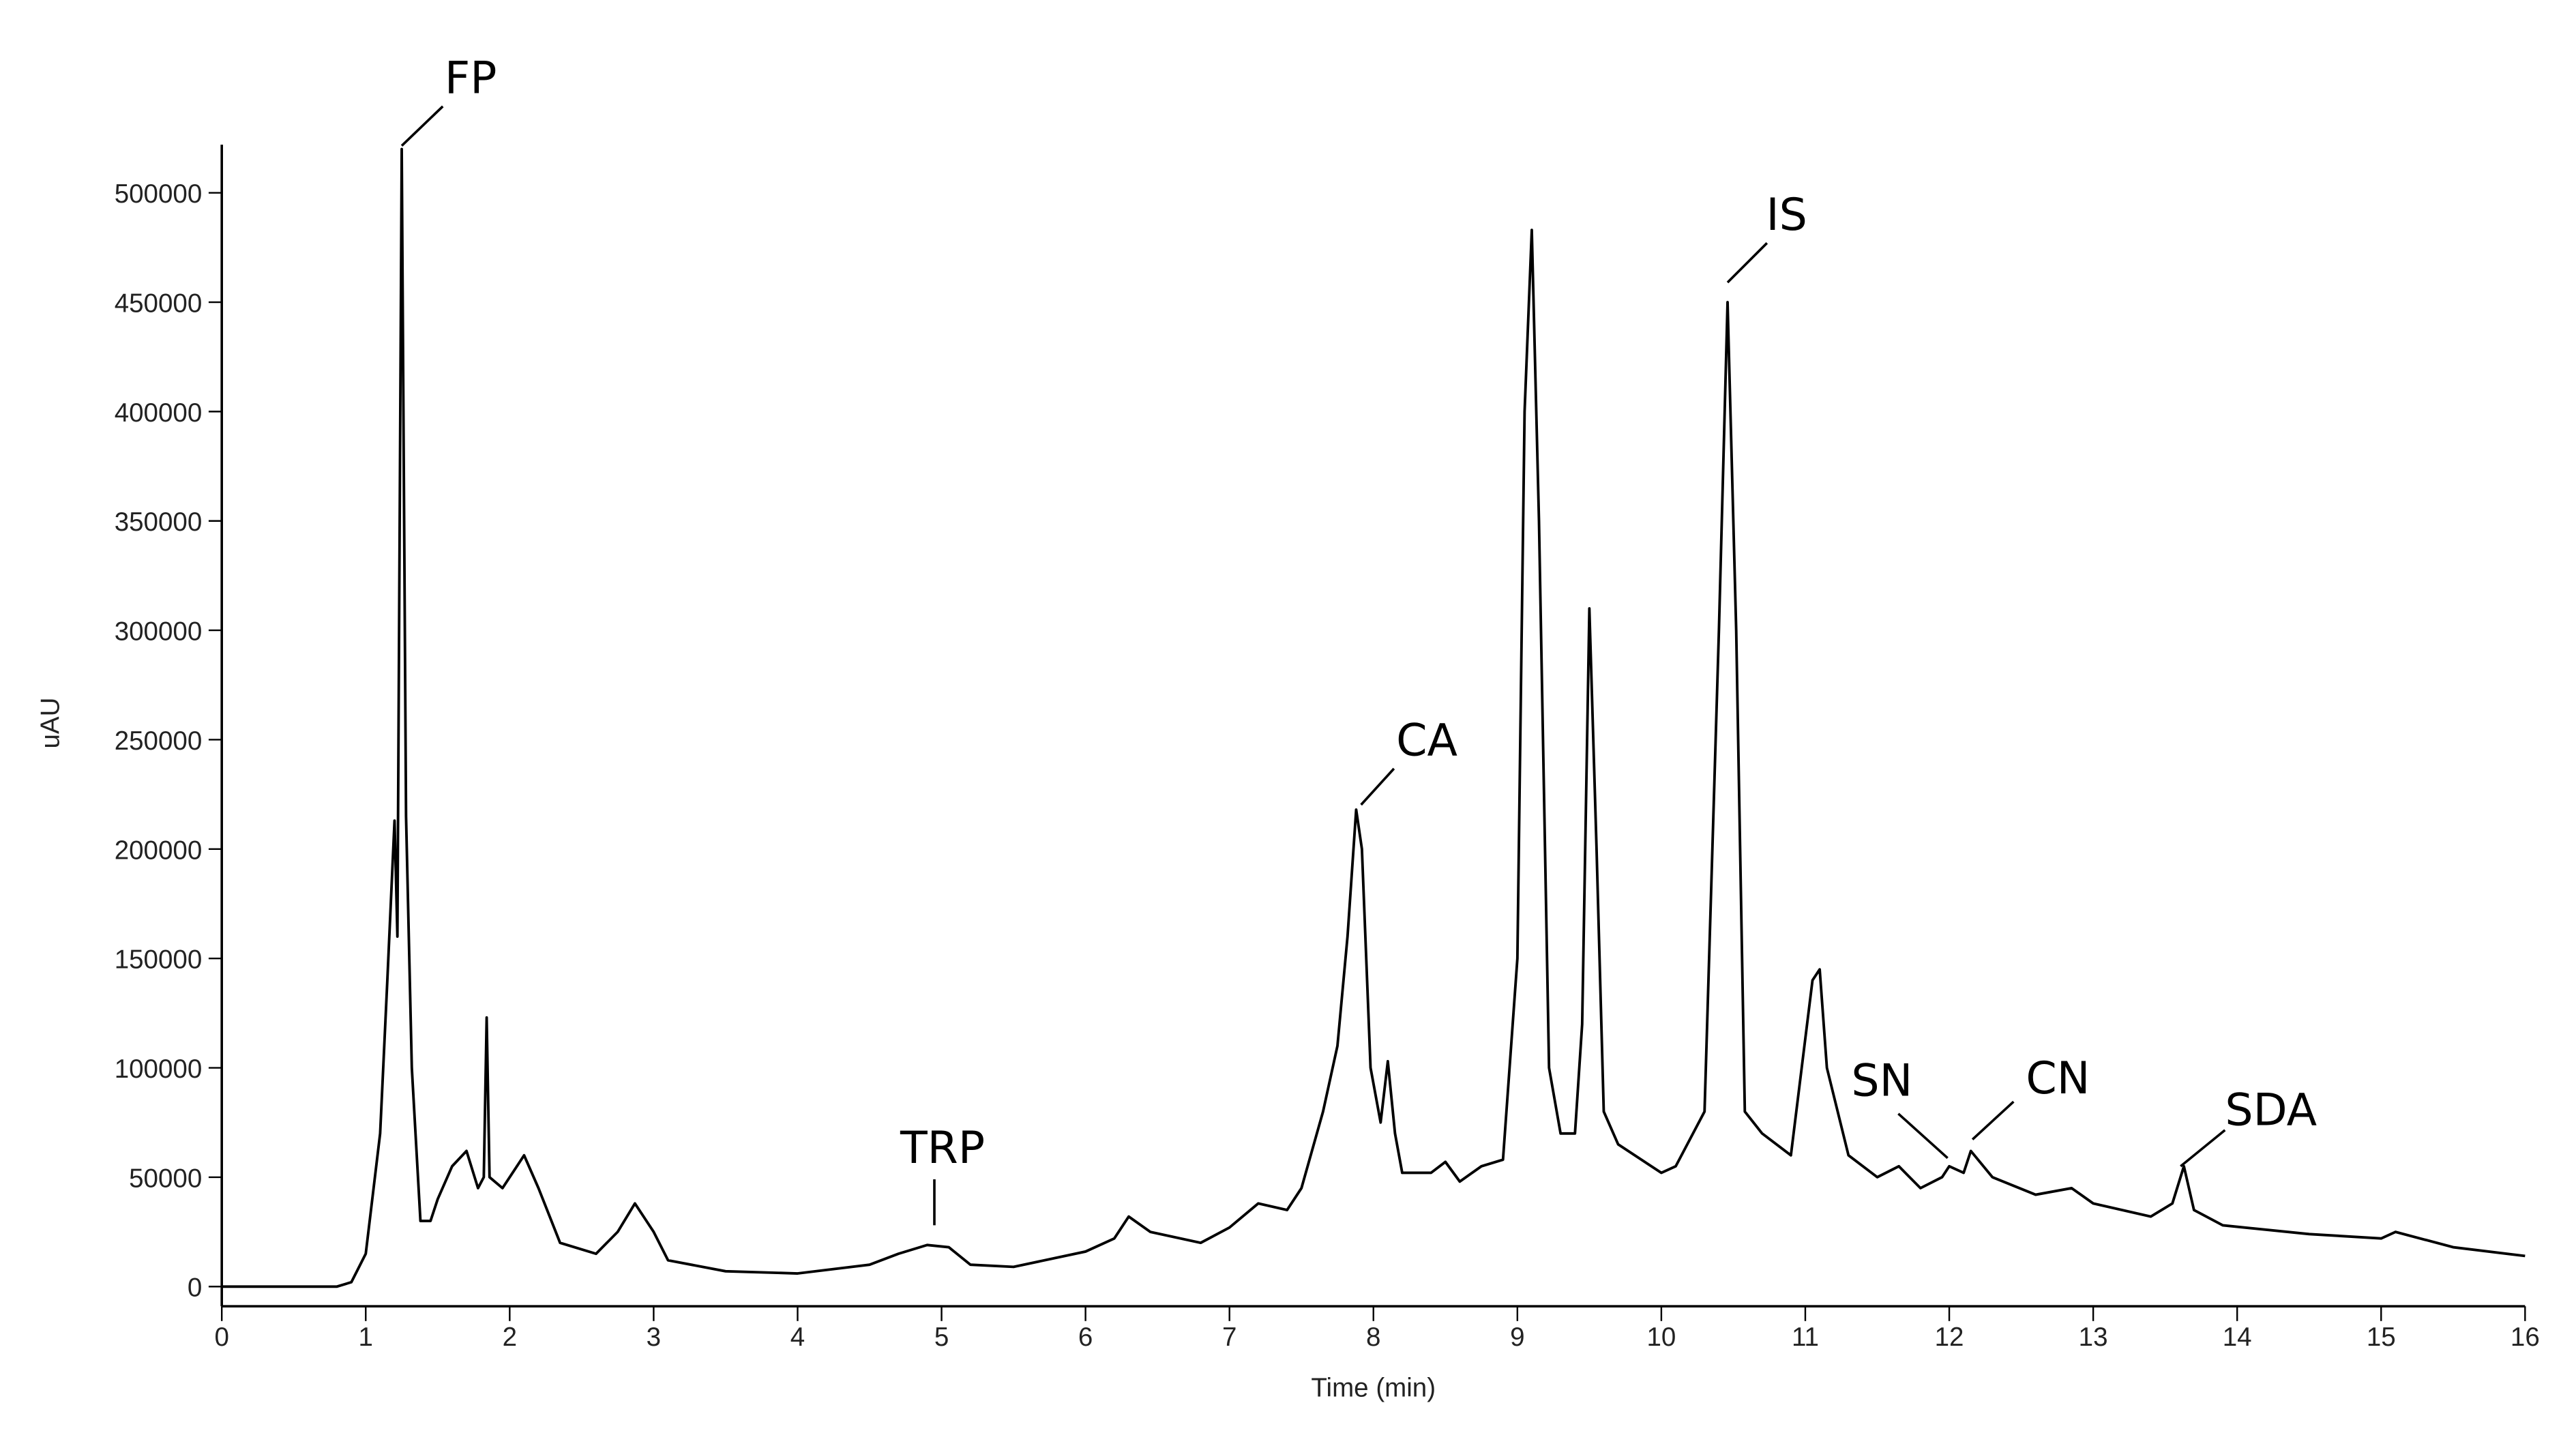 Image resolution: width=2576 pixels, height=1446 pixels. What do you see at coordinates (510, 1337) in the screenshot?
I see `x-tick-label: 2` at bounding box center [510, 1337].